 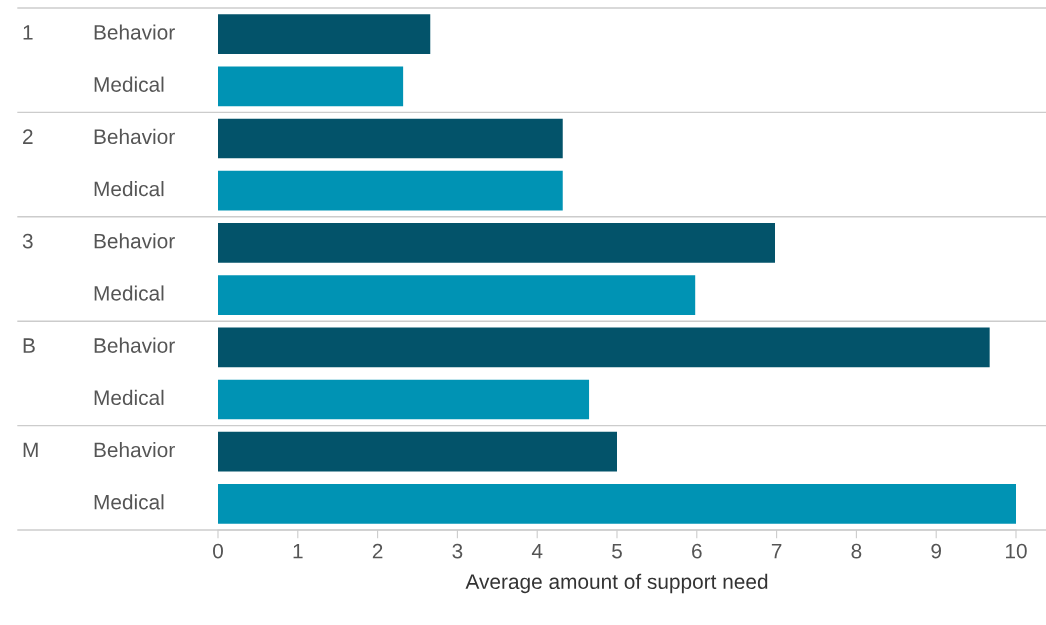 I want to click on x-tick-label: 3, so click(x=457, y=551).